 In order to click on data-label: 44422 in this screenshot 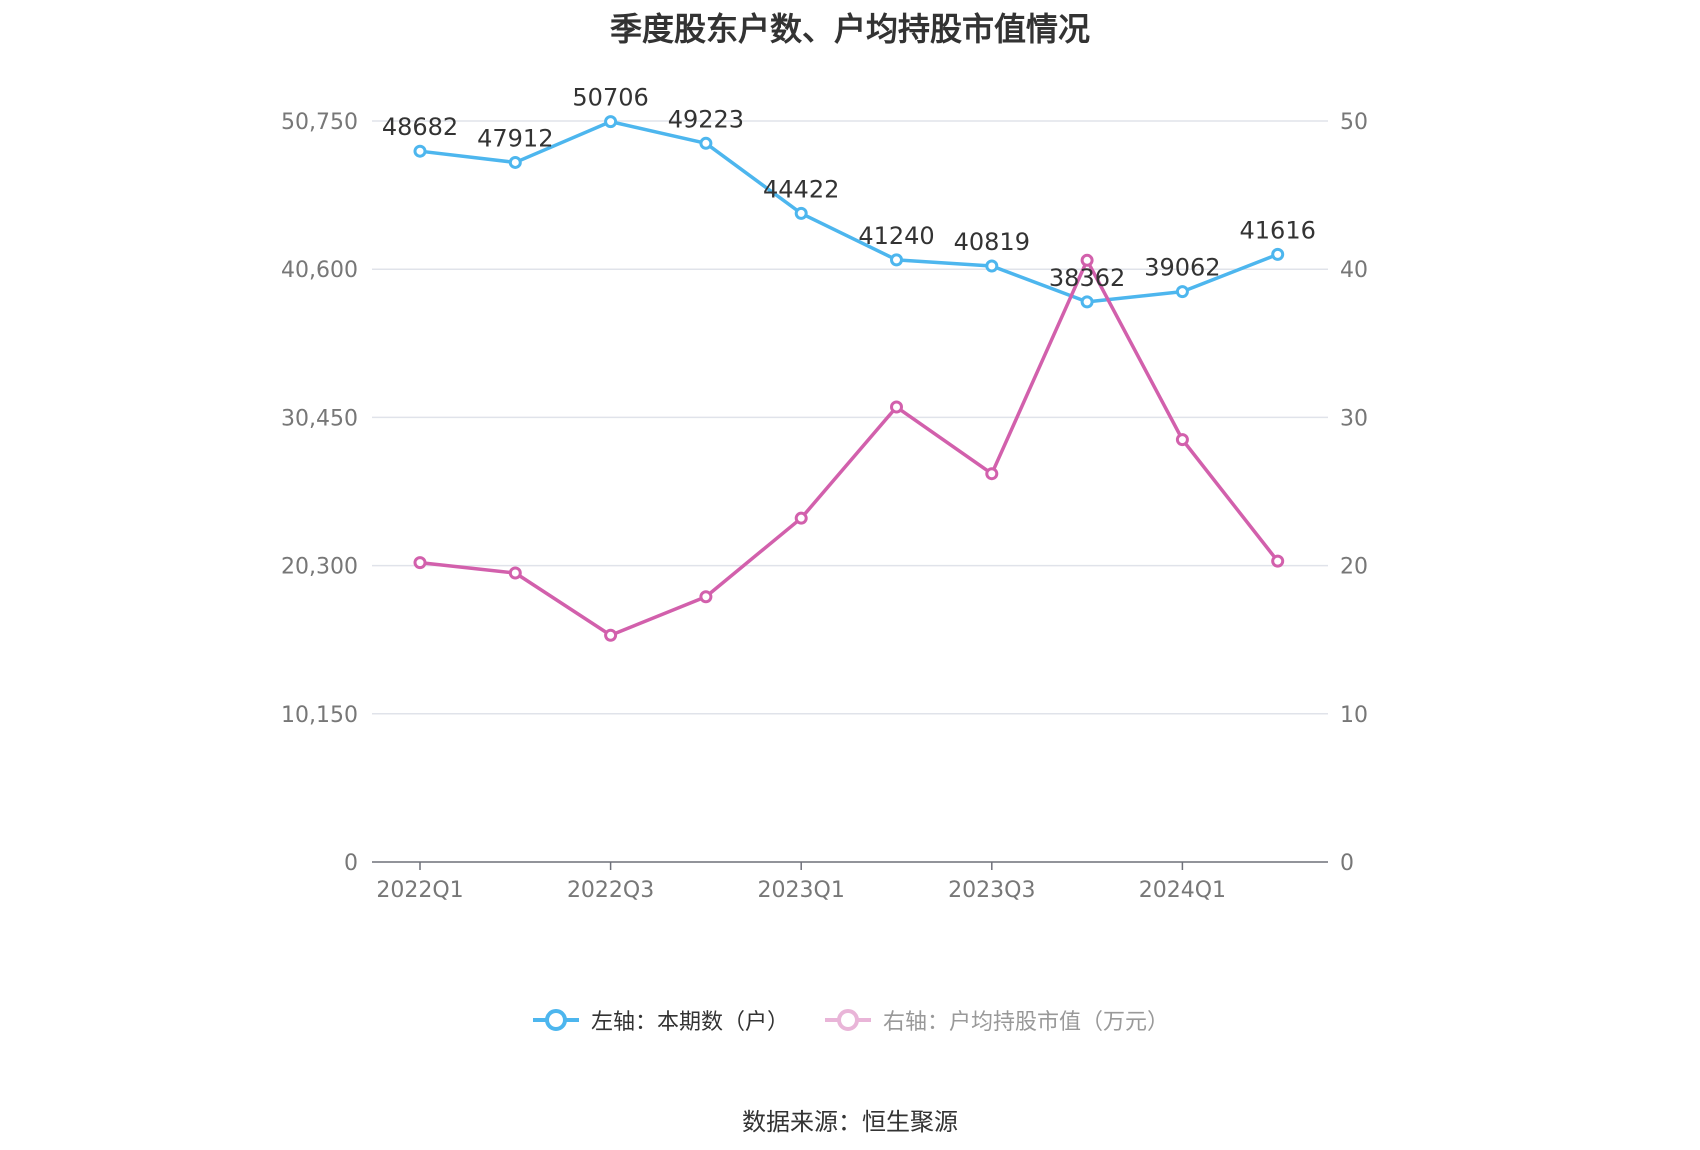, I will do `click(801, 189)`.